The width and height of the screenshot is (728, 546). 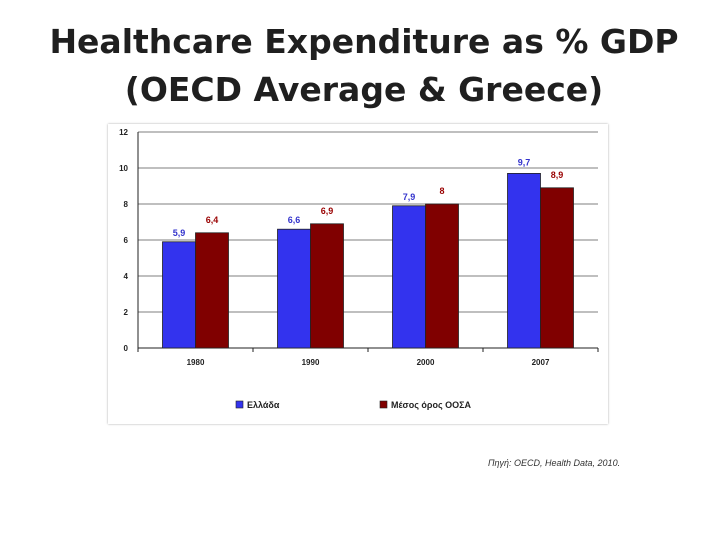 I want to click on y-tick-label: 8, so click(x=126, y=204).